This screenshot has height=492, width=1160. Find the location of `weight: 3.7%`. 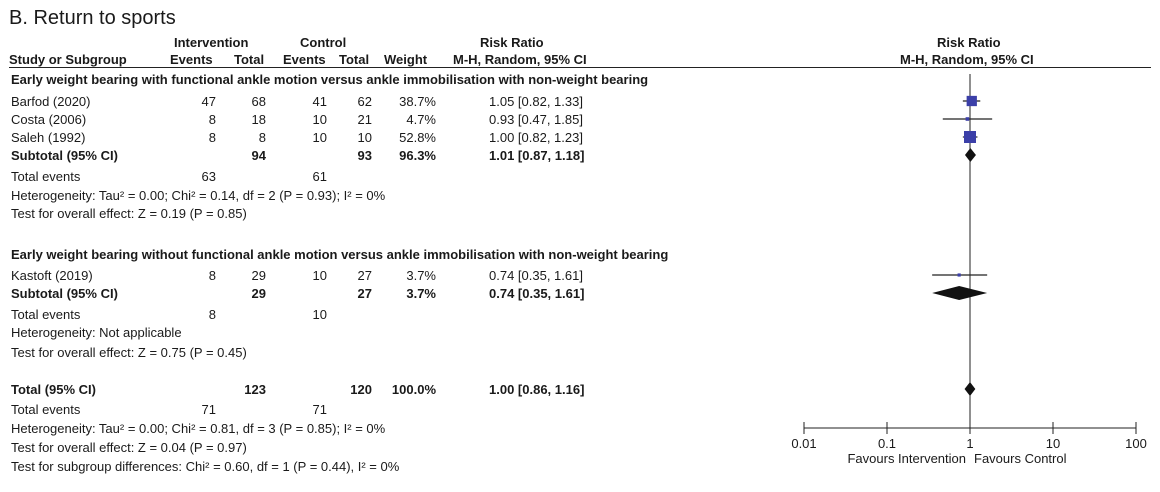

weight: 3.7% is located at coordinates (421, 275).